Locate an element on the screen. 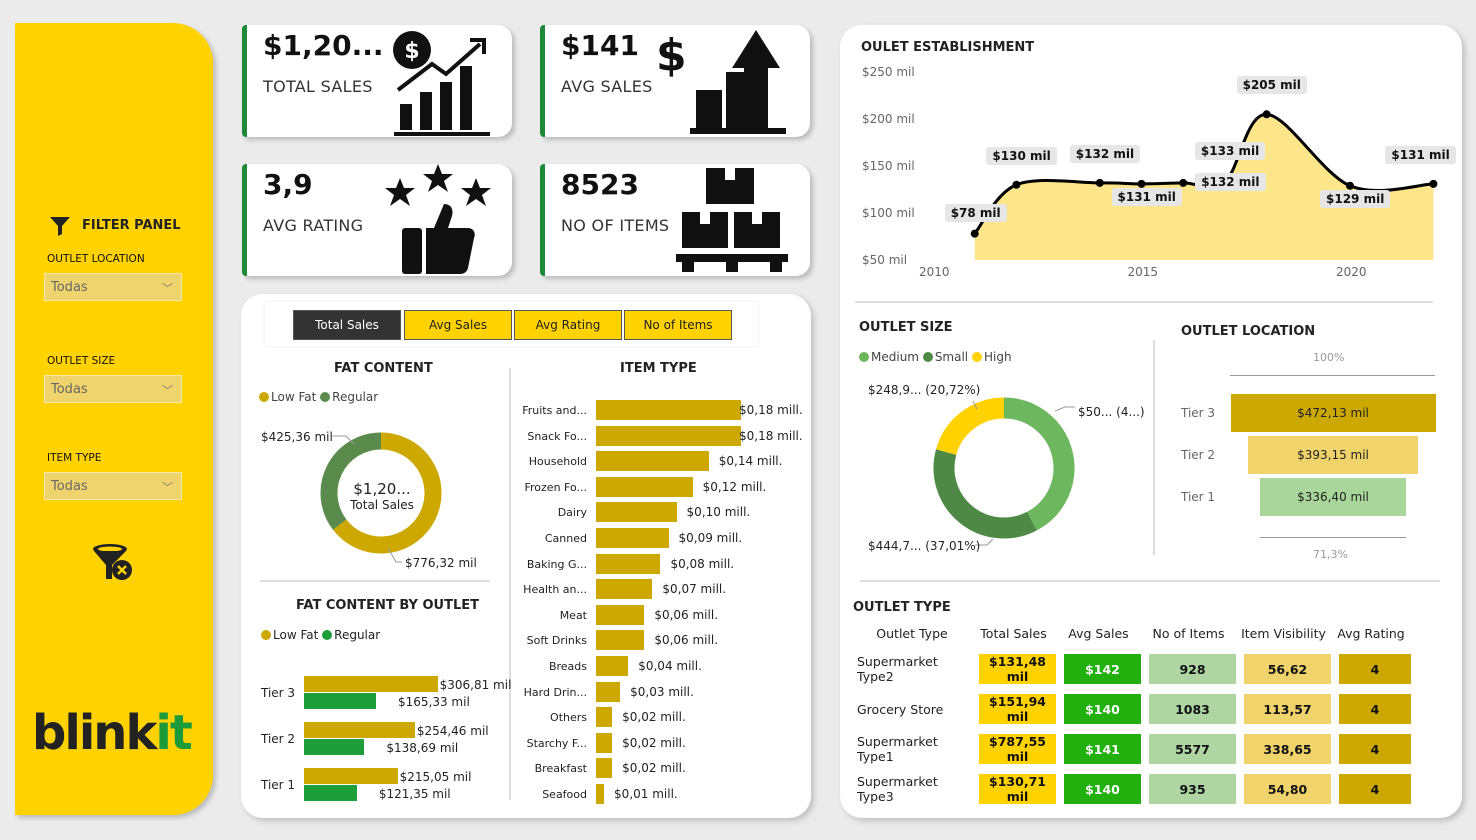  category-label: Canned is located at coordinates (565, 538).